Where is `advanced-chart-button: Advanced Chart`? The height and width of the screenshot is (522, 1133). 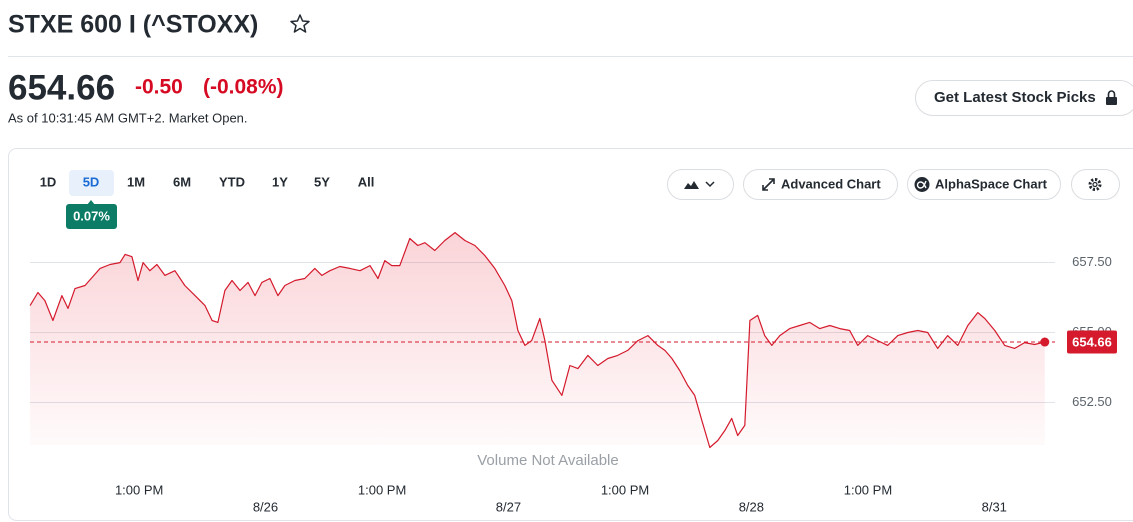 advanced-chart-button: Advanced Chart is located at coordinates (820, 184).